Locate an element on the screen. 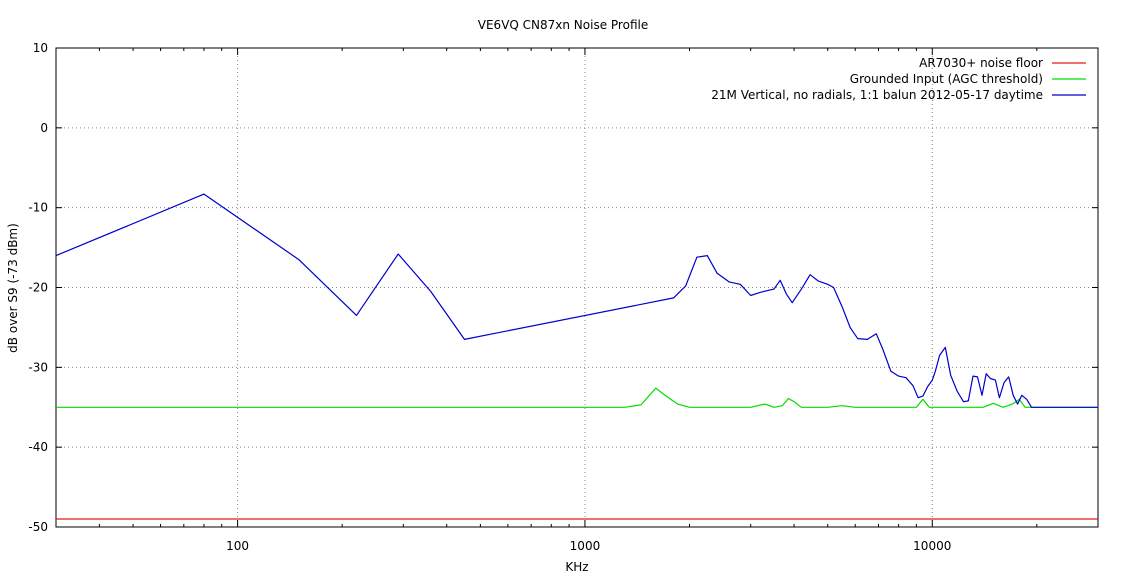 This screenshot has height=578, width=1127. y-tick-label: -40 is located at coordinates (38, 447).